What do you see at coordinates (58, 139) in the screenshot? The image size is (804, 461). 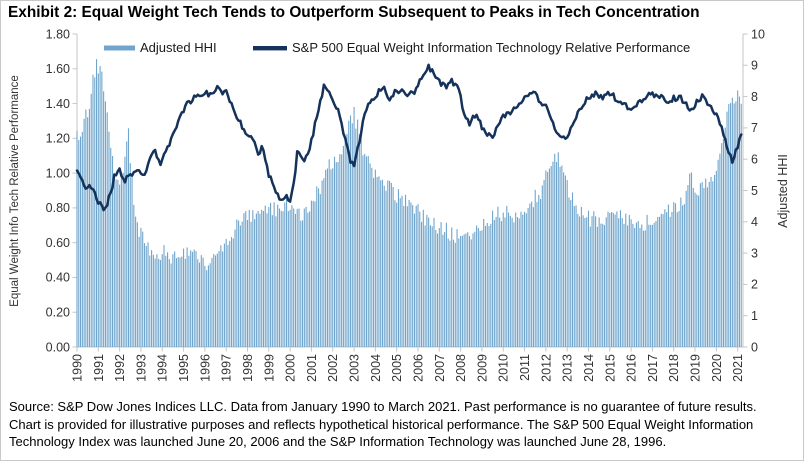 I see `left-axis-tick-label: 1.20` at bounding box center [58, 139].